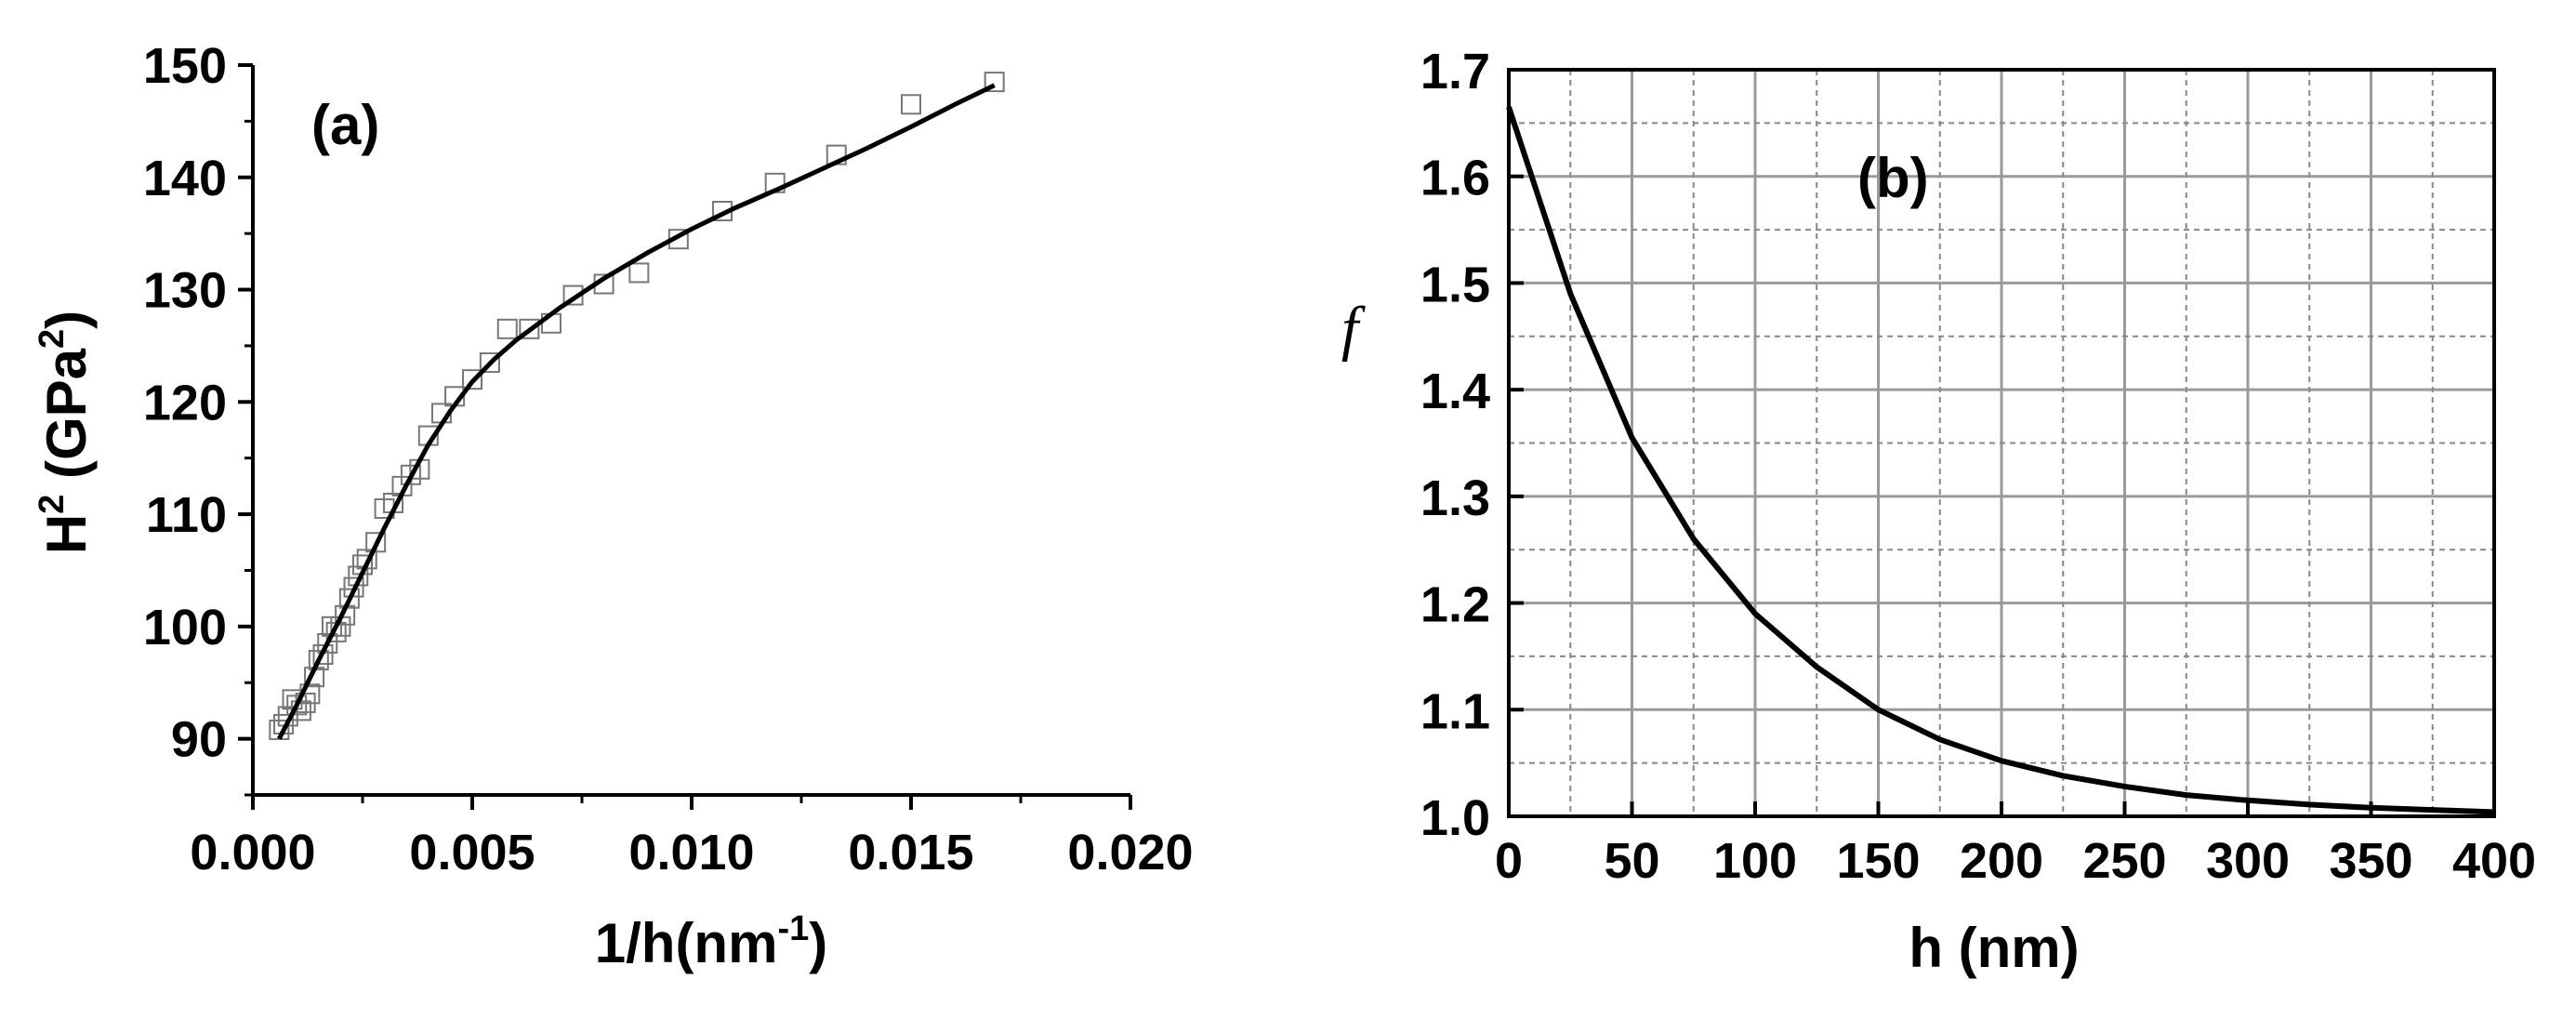 This screenshot has height=1019, width=2576. I want to click on panel-b-x-tick-label: 350, so click(2370, 861).